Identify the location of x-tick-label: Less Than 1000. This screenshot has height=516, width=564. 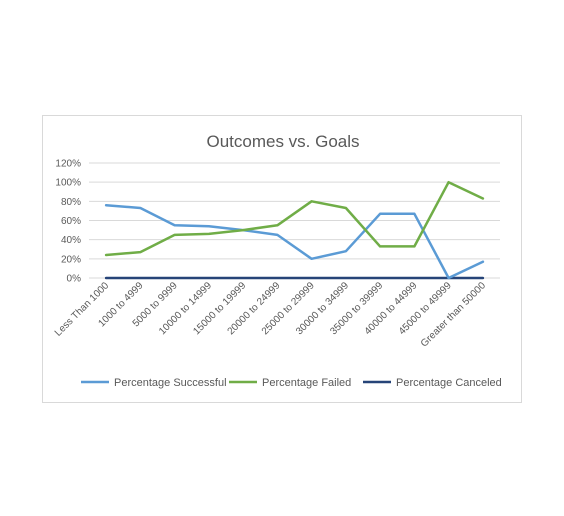
(82, 309).